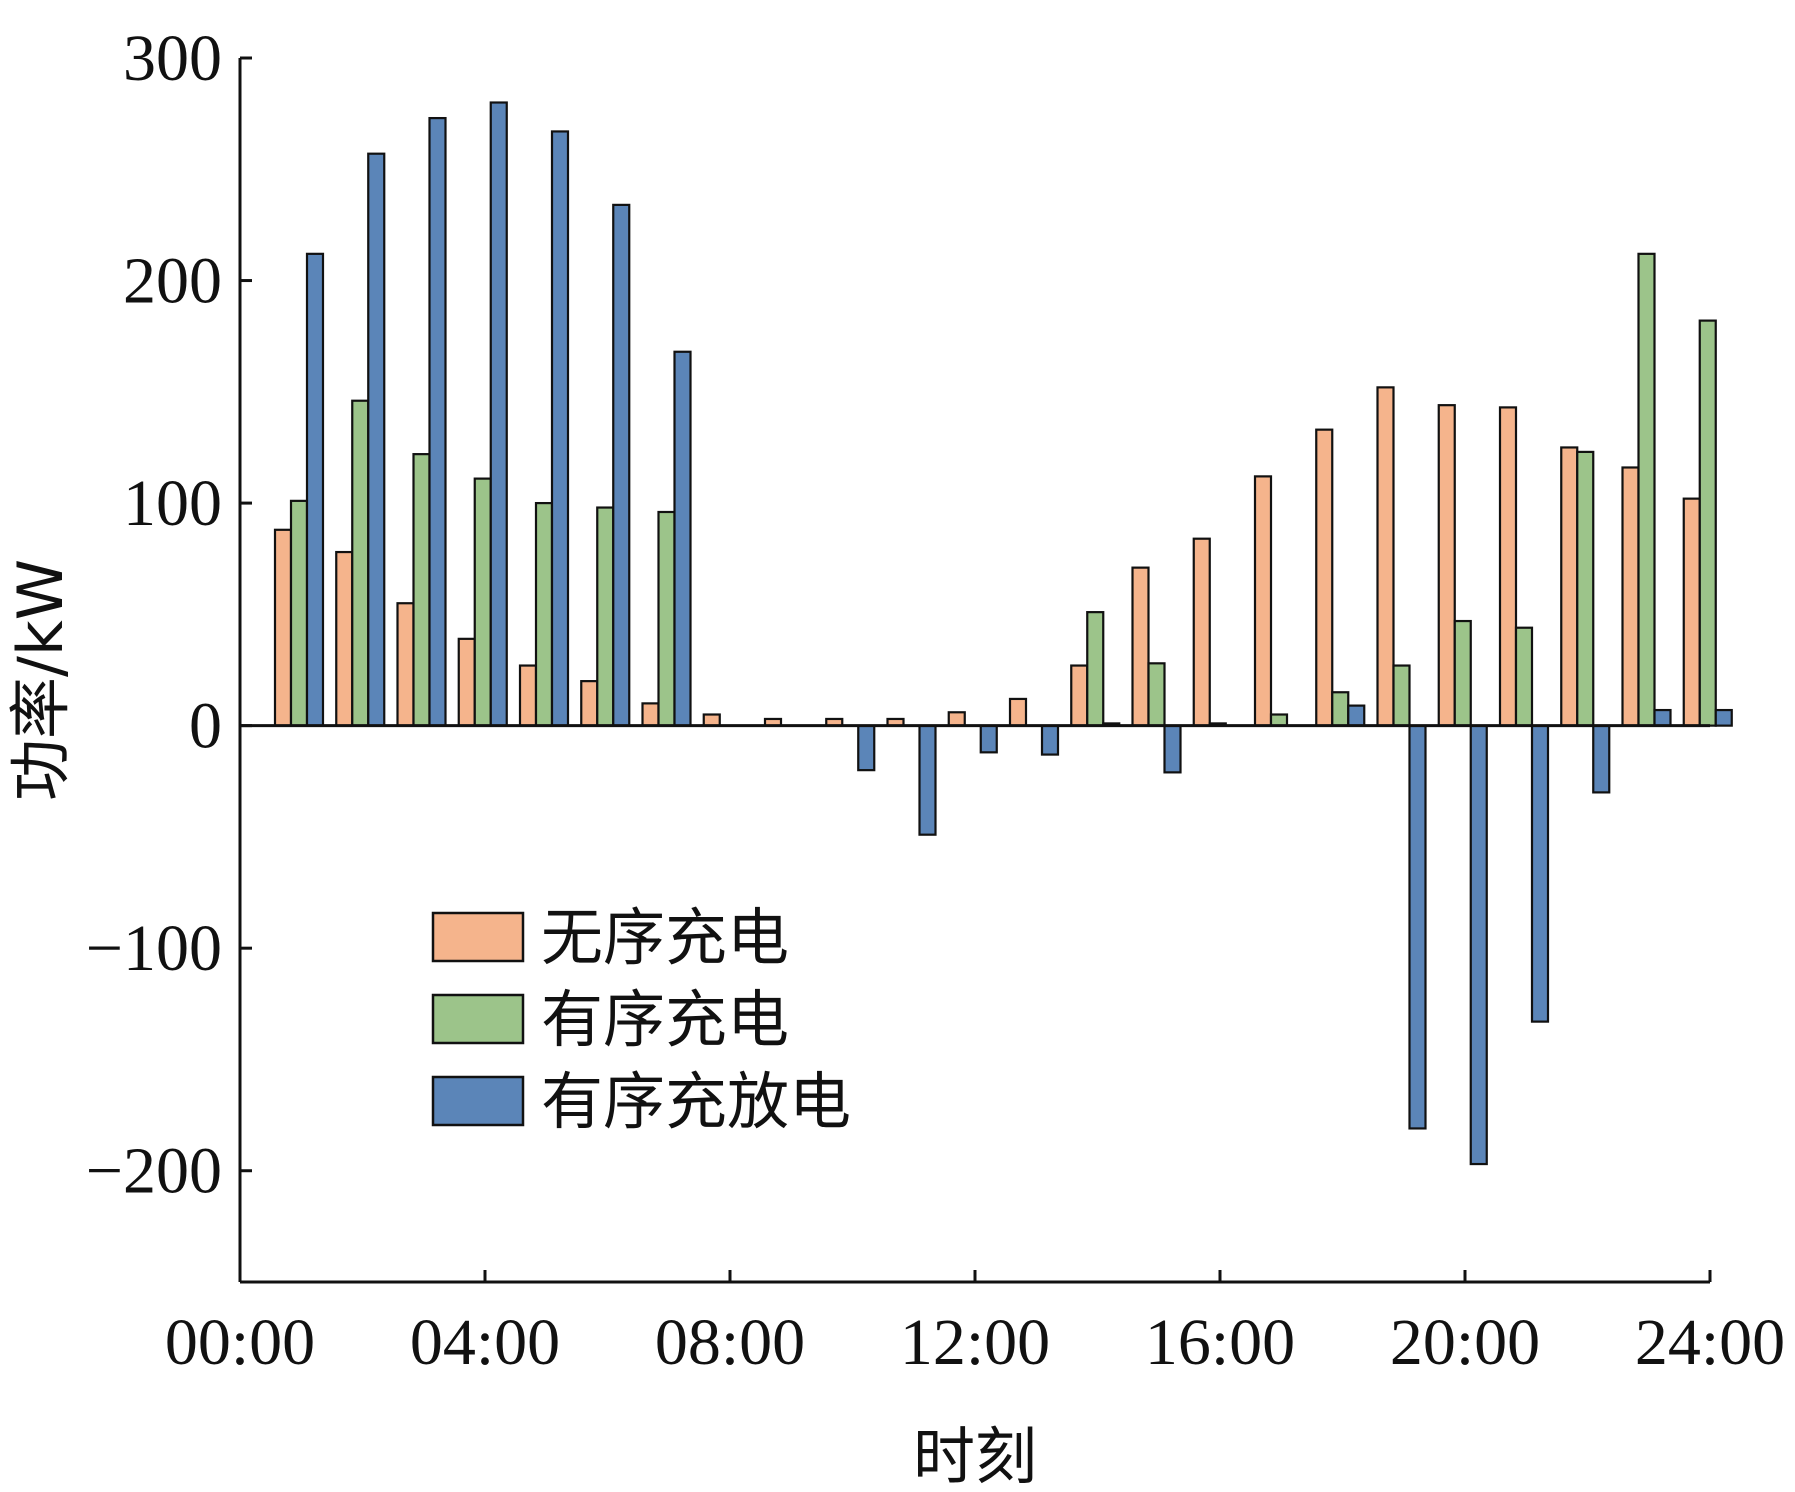  I want to click on x-tick-label: 24:00, so click(1710, 1342).